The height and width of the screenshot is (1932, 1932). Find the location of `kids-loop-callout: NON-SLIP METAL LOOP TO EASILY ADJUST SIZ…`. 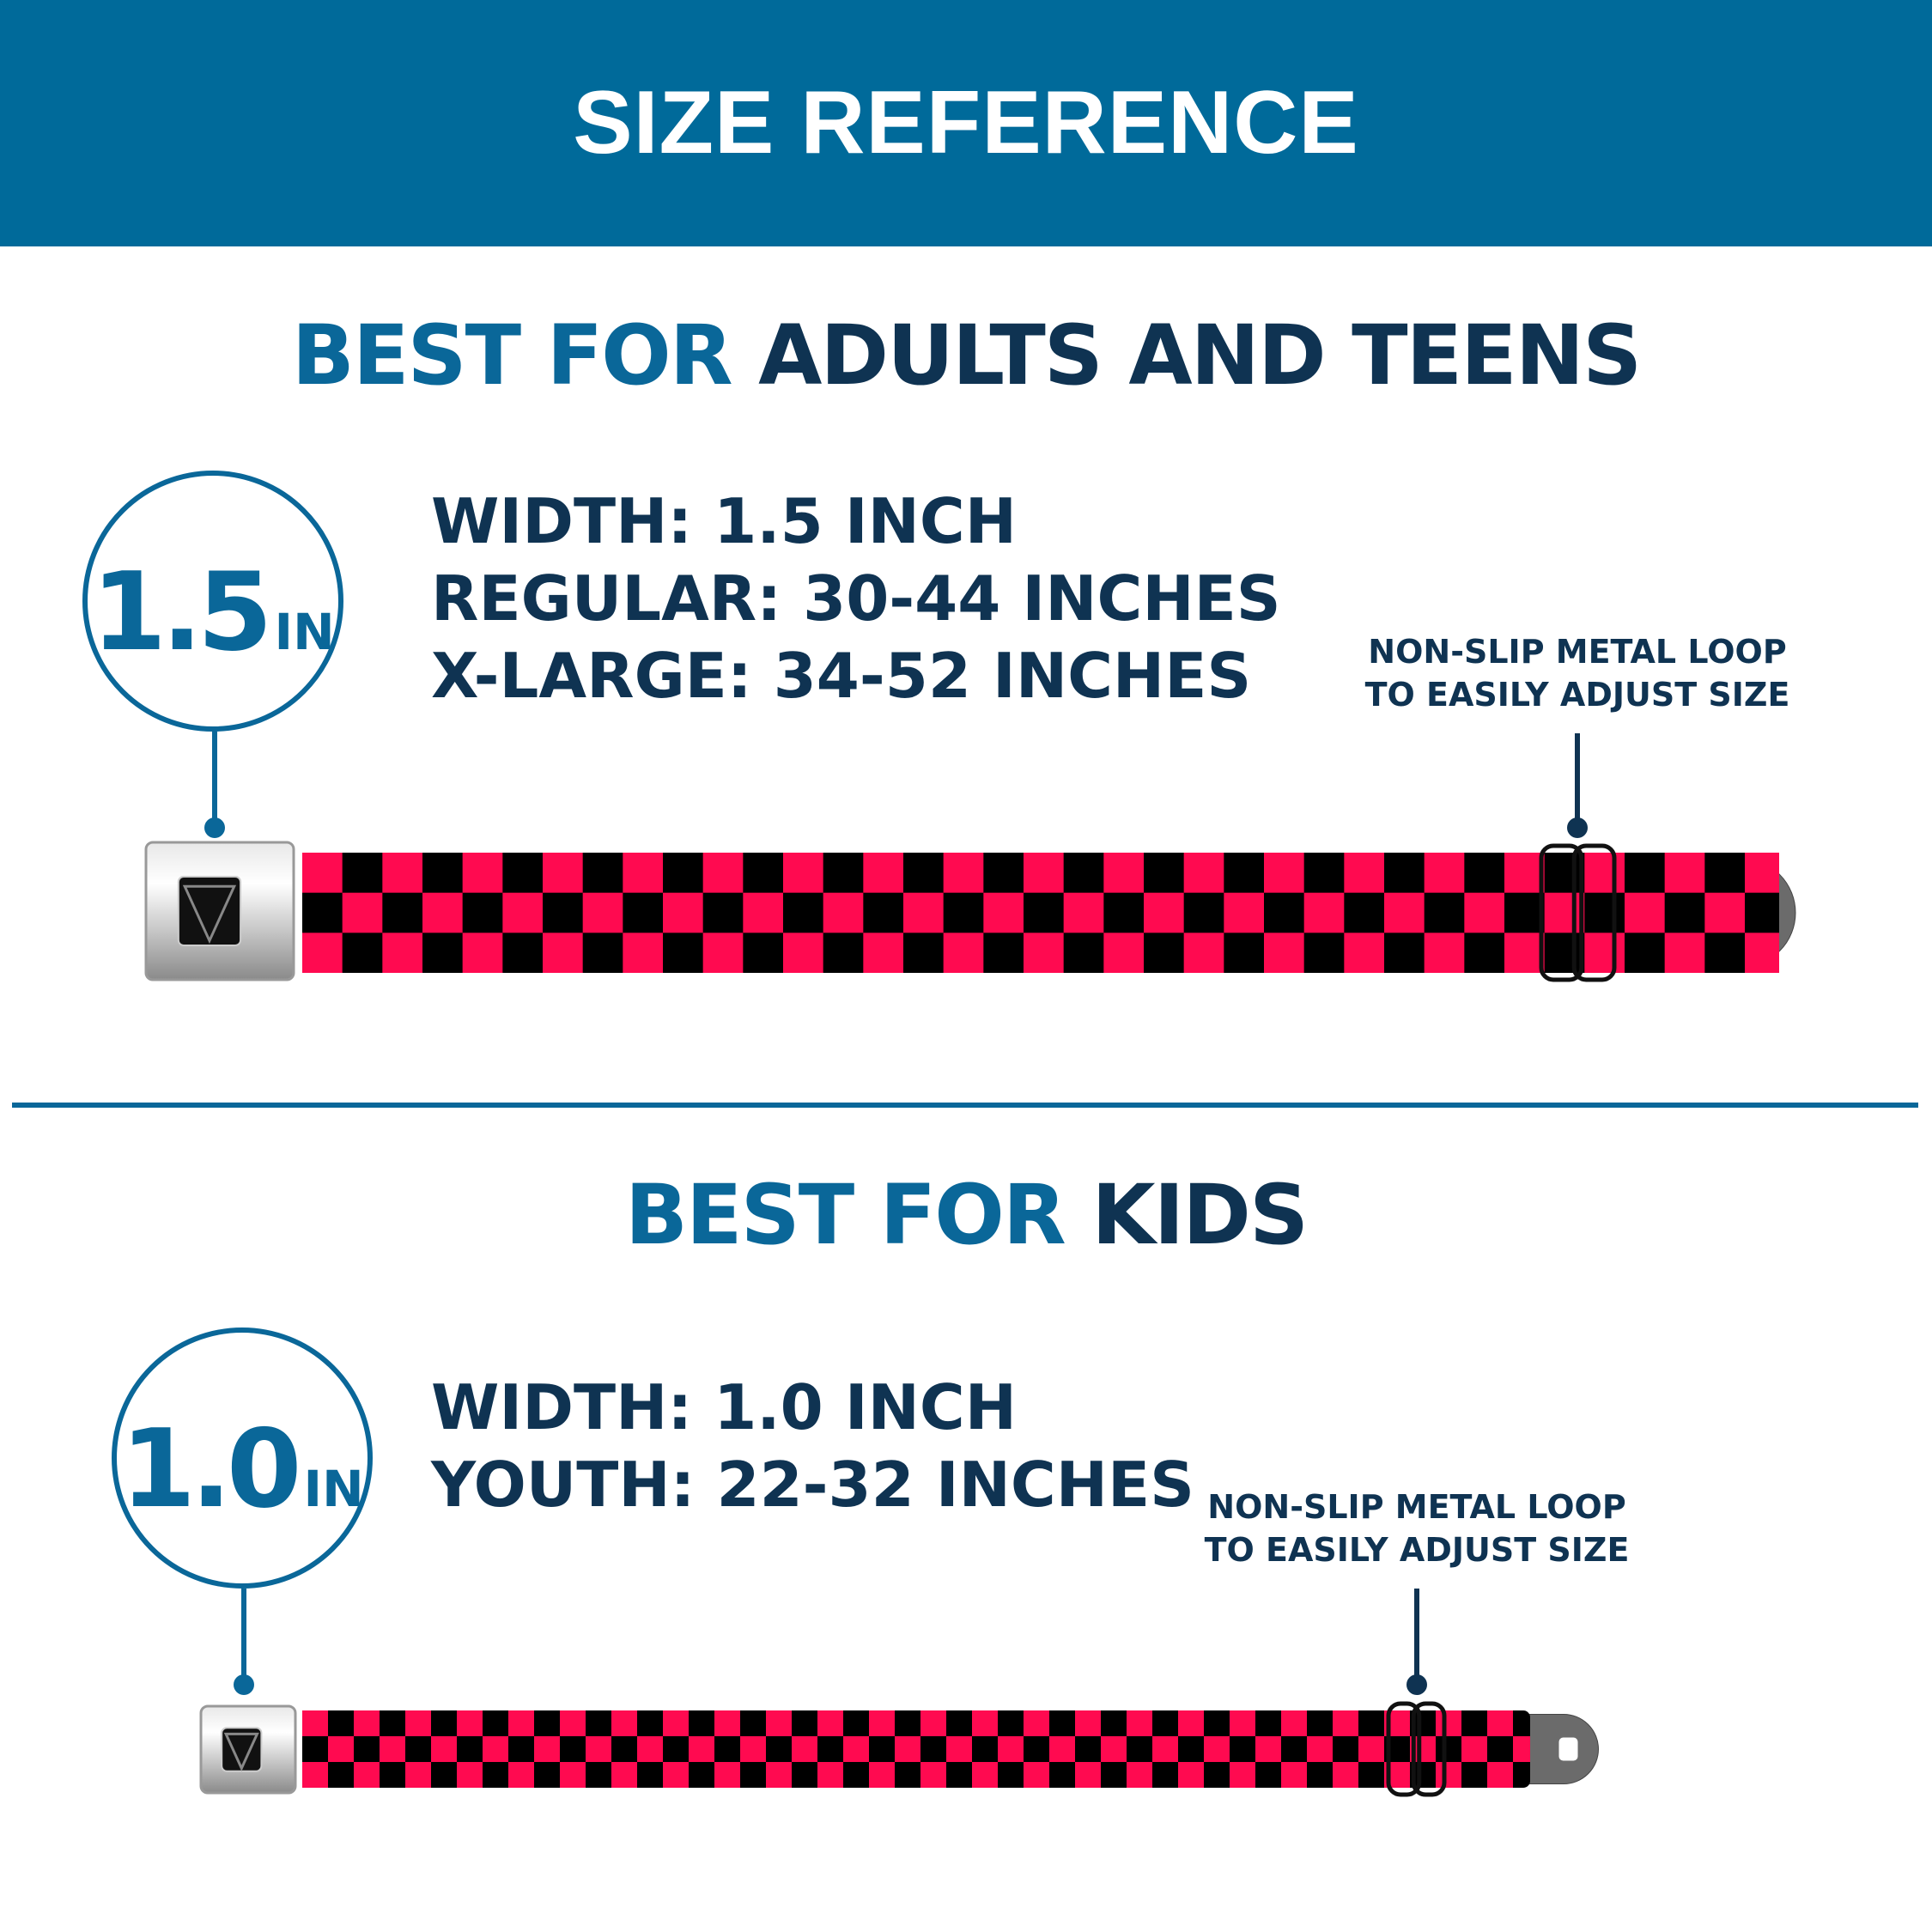

kids-loop-callout: NON-SLIP METAL LOOP TO EASILY ADJUST SIZ… is located at coordinates (1417, 1528).